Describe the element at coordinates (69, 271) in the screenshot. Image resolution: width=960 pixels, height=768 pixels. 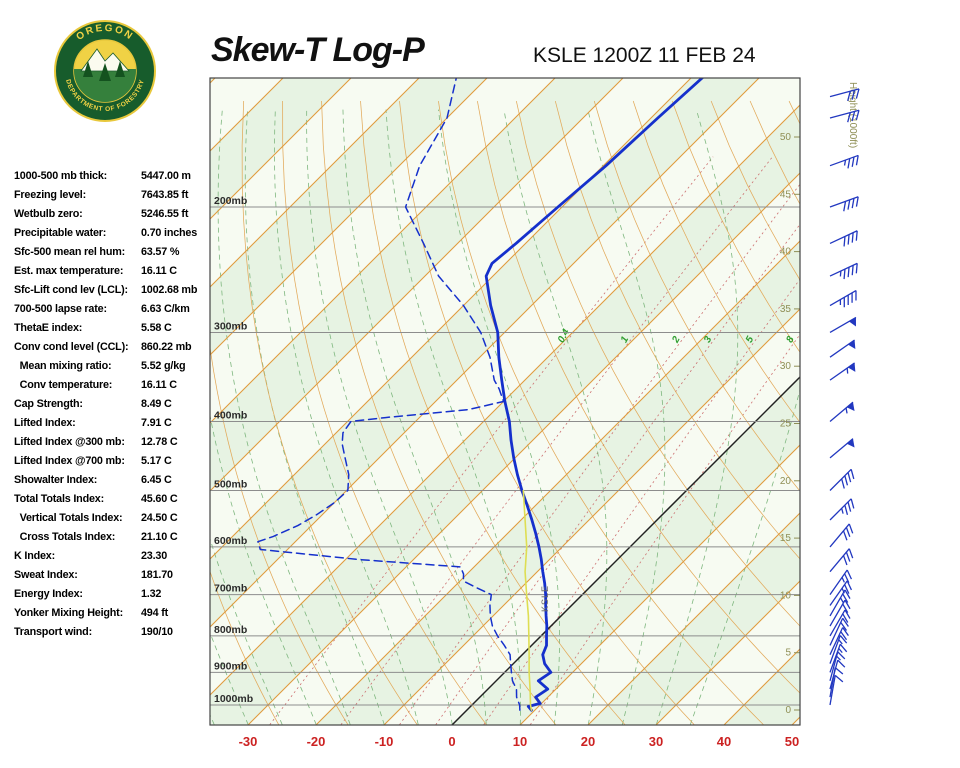
I see `index-label: Est. max temperature:` at that location.